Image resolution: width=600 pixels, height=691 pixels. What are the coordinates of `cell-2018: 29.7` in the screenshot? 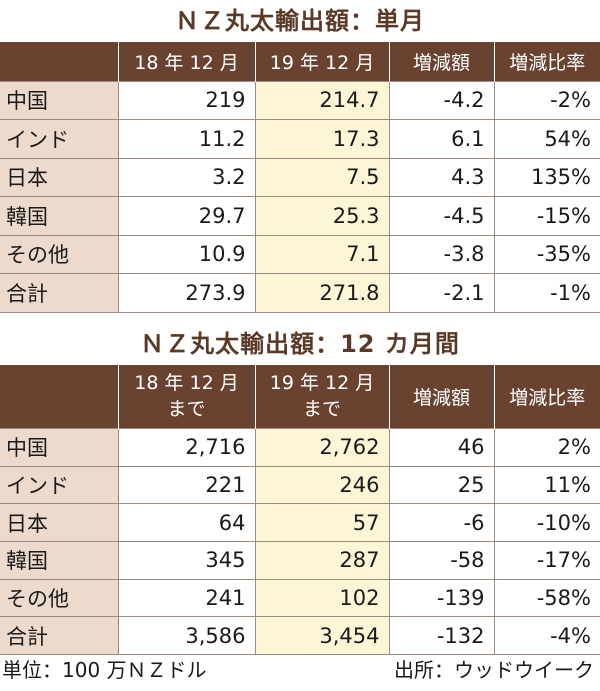 It's located at (187, 215).